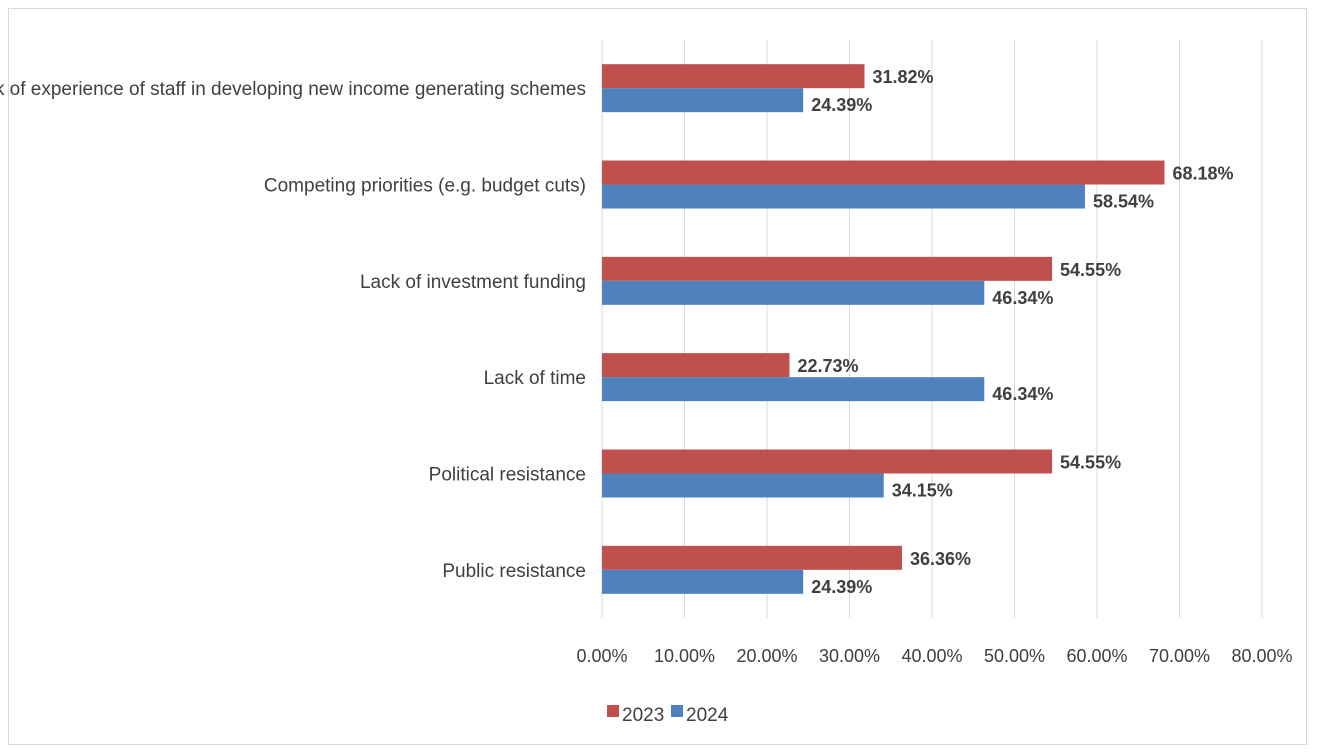 This screenshot has height=753, width=1317. What do you see at coordinates (684, 656) in the screenshot?
I see `x-tick-label: 10.00%` at bounding box center [684, 656].